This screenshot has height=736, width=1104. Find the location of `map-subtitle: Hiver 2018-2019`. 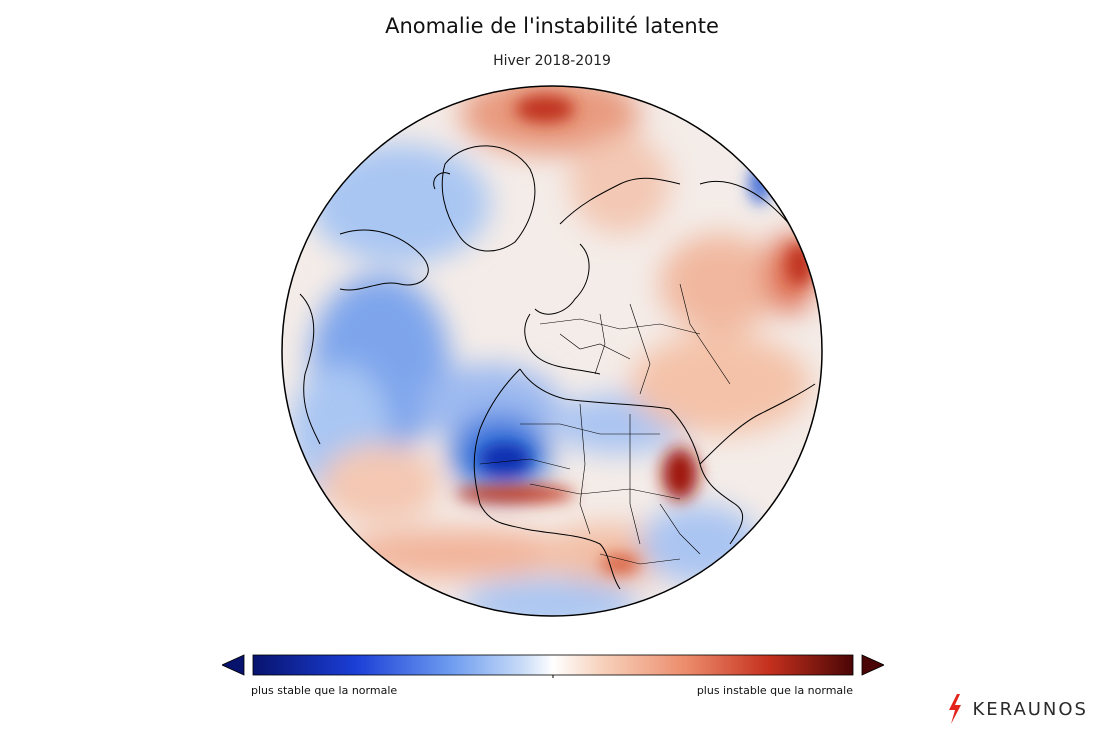

map-subtitle: Hiver 2018-2019 is located at coordinates (552, 61).